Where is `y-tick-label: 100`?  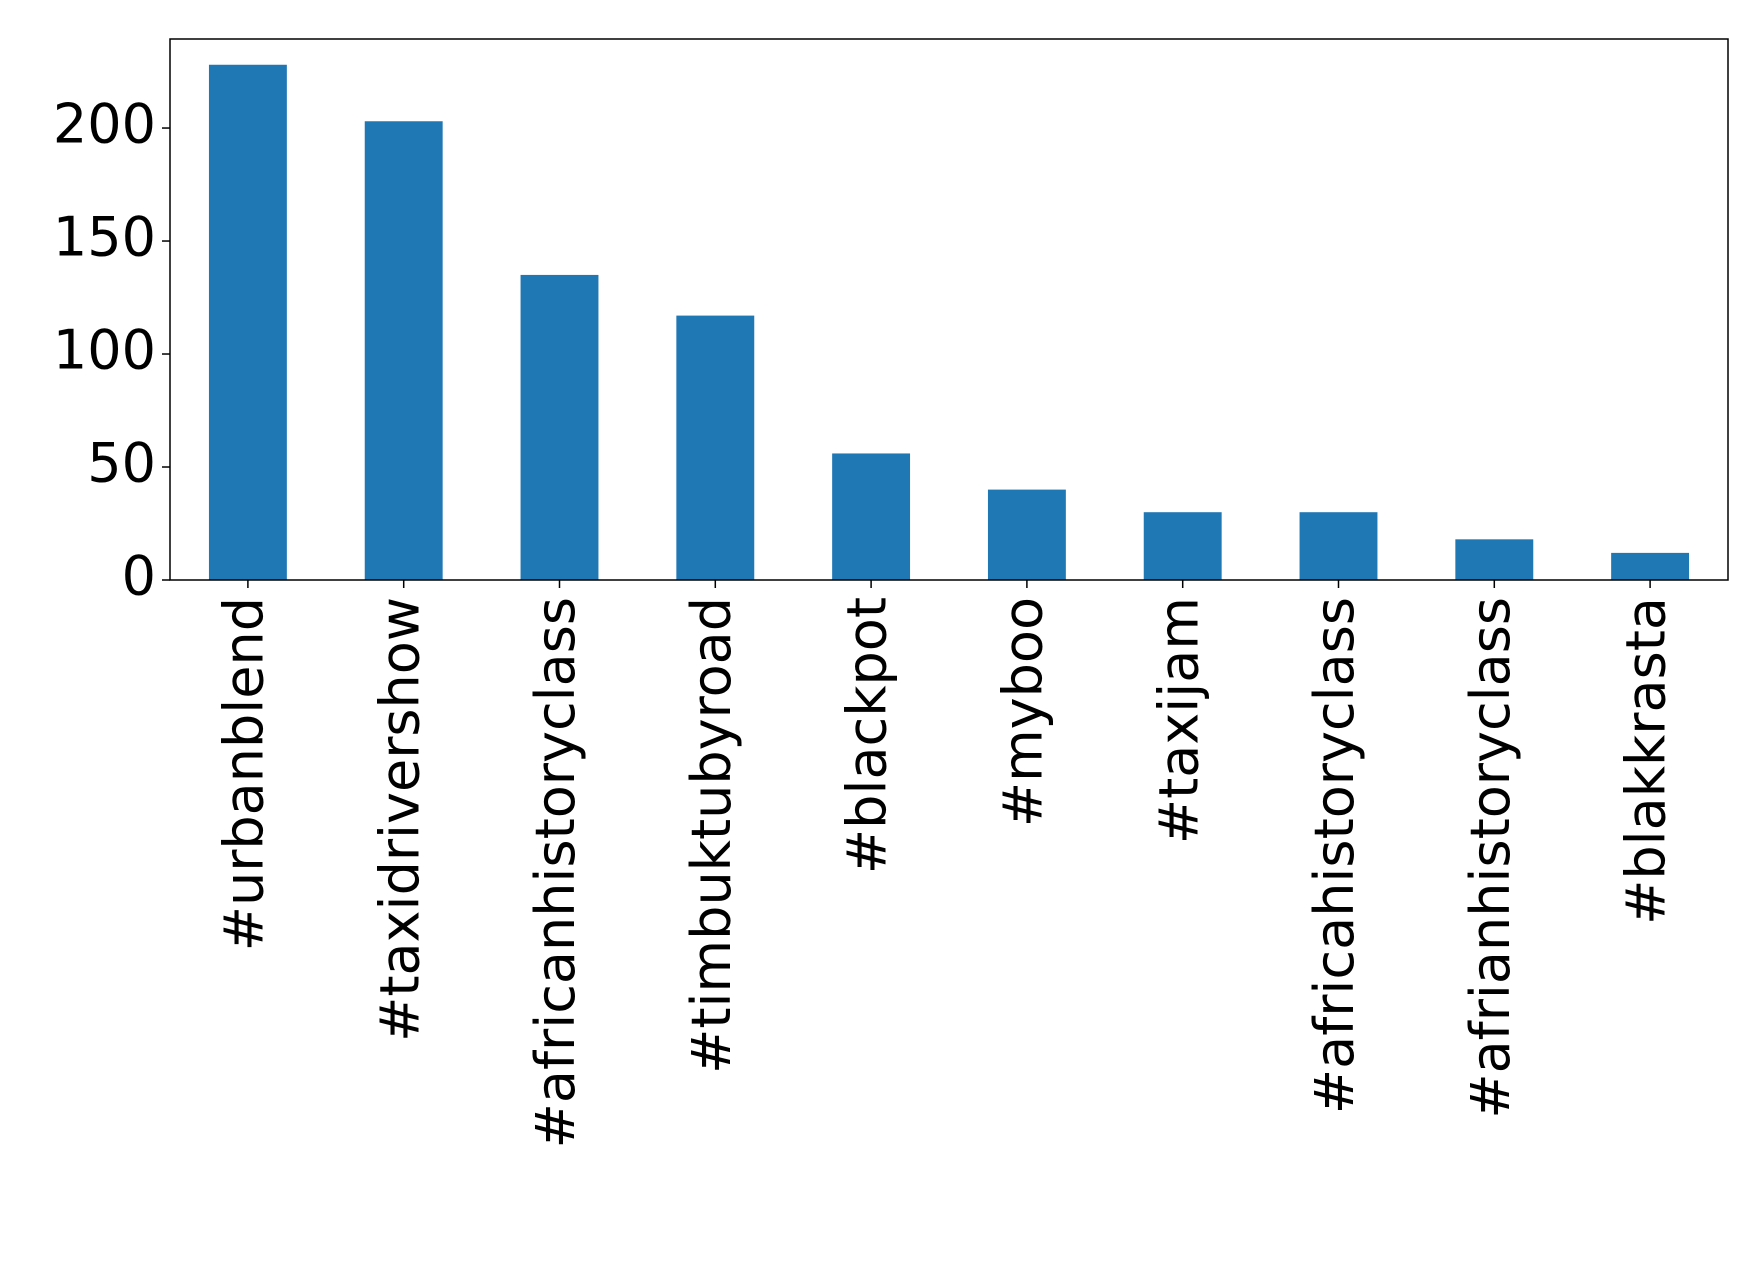 y-tick-label: 100 is located at coordinates (104, 350).